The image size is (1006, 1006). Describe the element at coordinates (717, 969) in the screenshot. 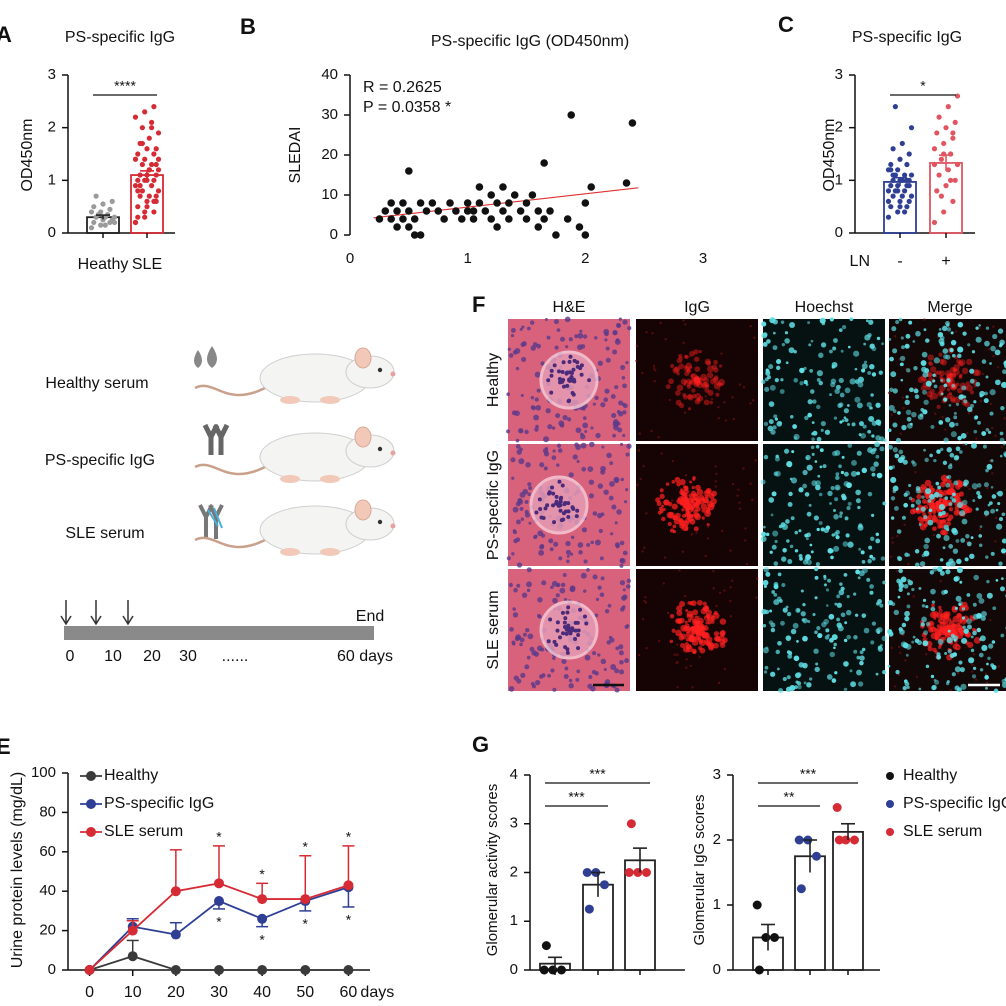

I see `y-tick-label: 0` at that location.